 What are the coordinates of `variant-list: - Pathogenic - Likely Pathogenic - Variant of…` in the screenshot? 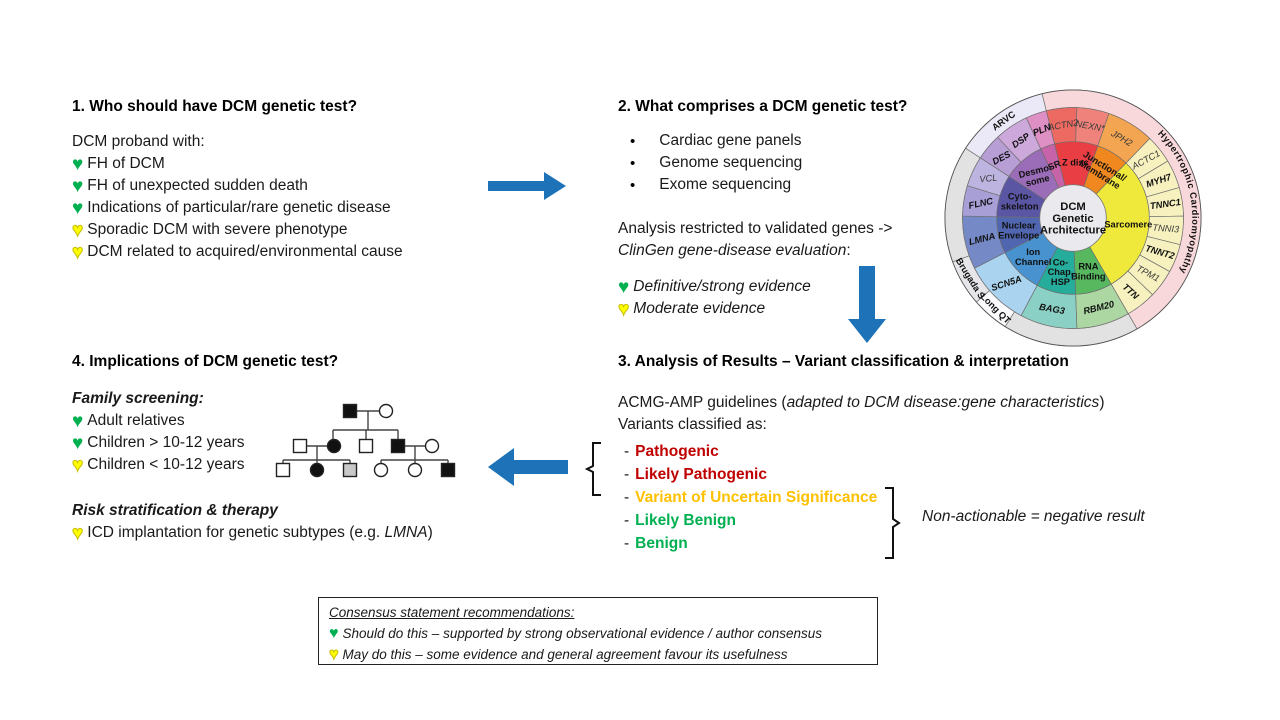 It's located at (903, 497).